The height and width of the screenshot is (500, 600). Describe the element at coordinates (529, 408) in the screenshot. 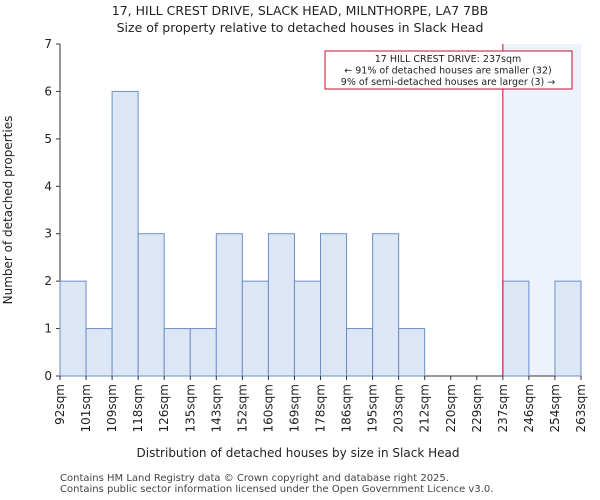

I see `x-tick-label: 246sqm` at that location.